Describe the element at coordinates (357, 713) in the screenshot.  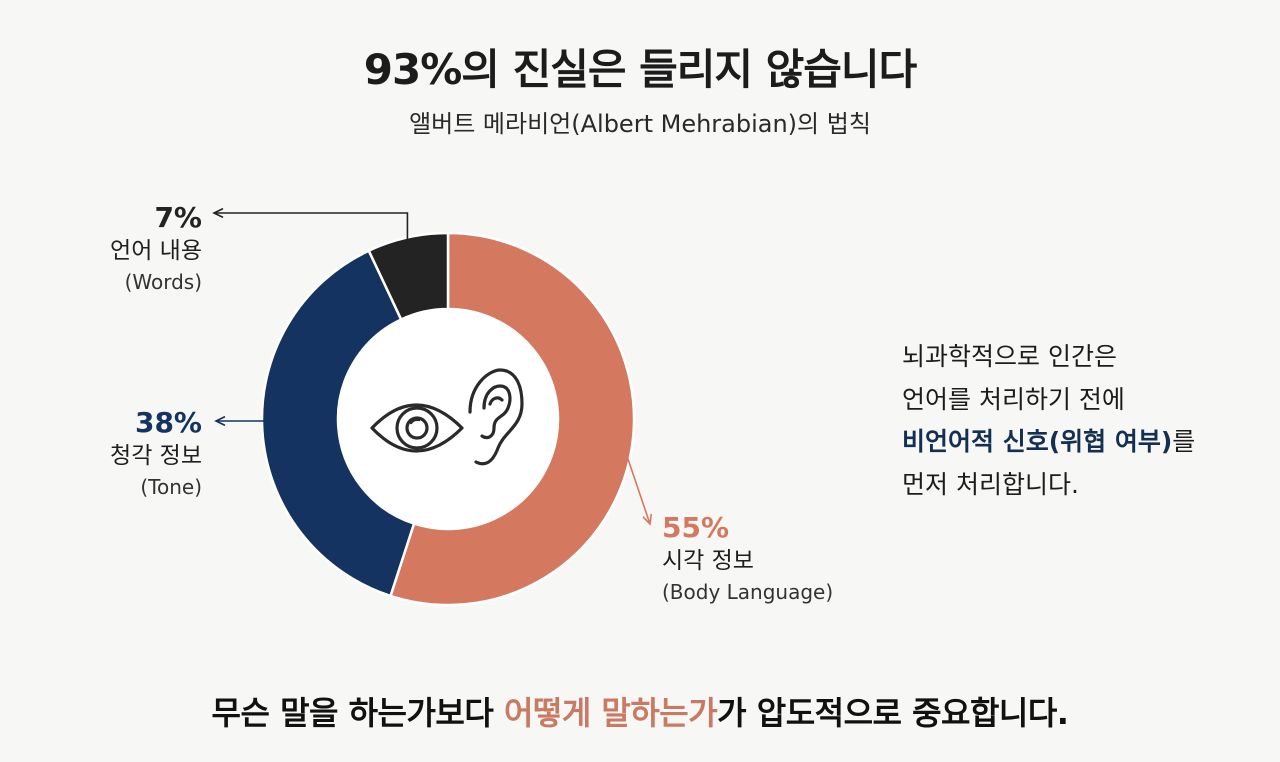
I see `bottom-part1: 무슨 말을 하는가보다` at that location.